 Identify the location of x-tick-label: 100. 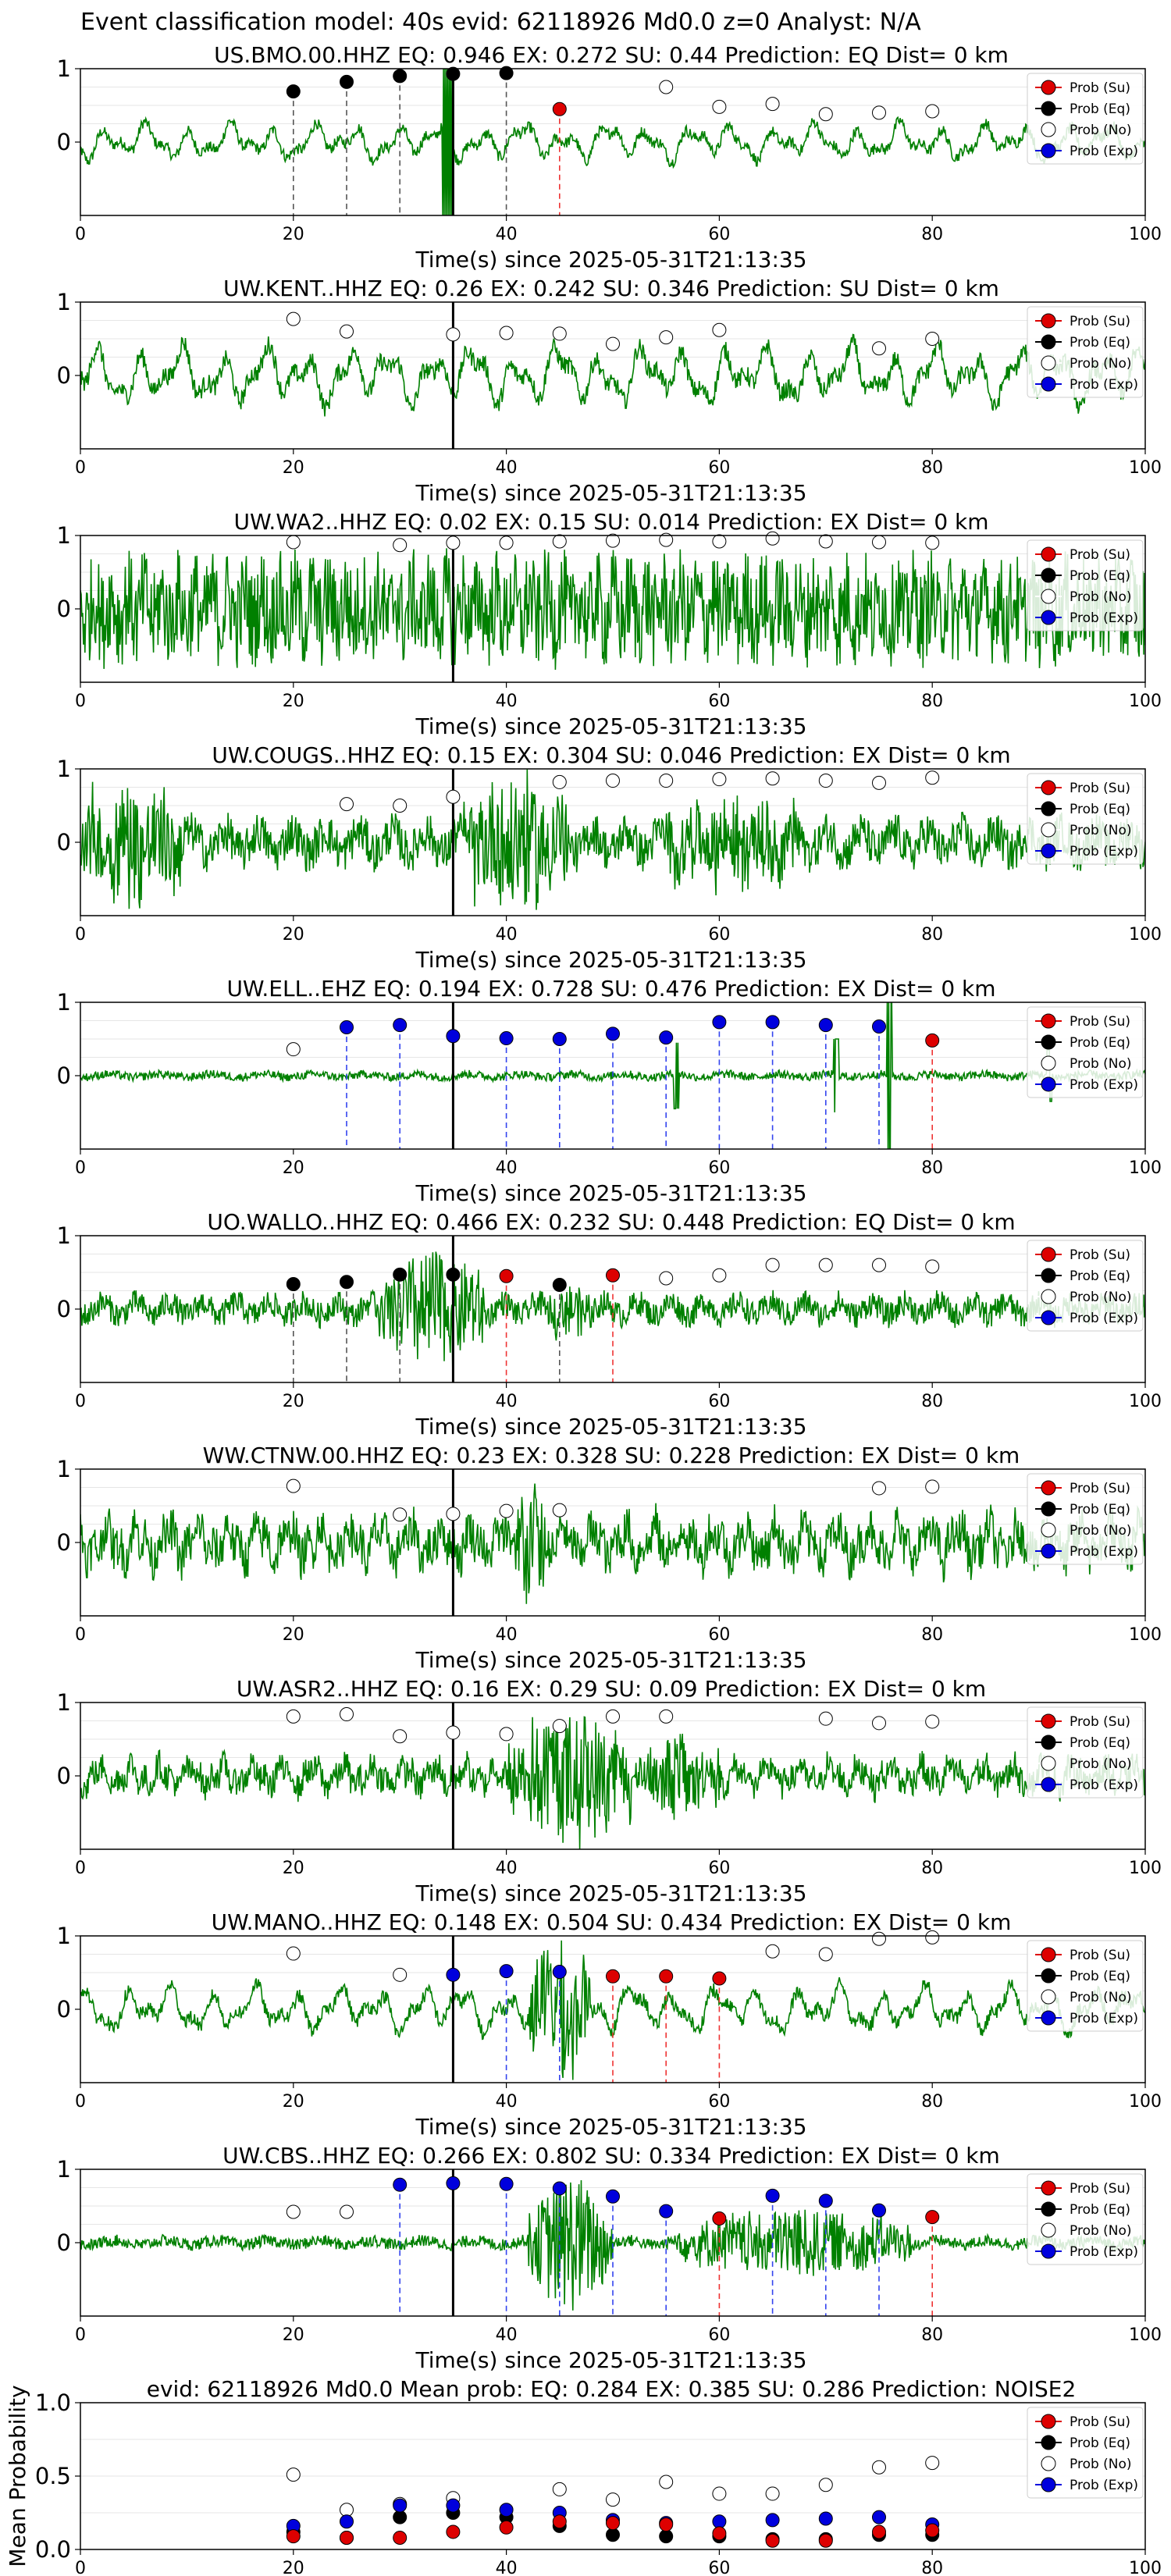
(1145, 935).